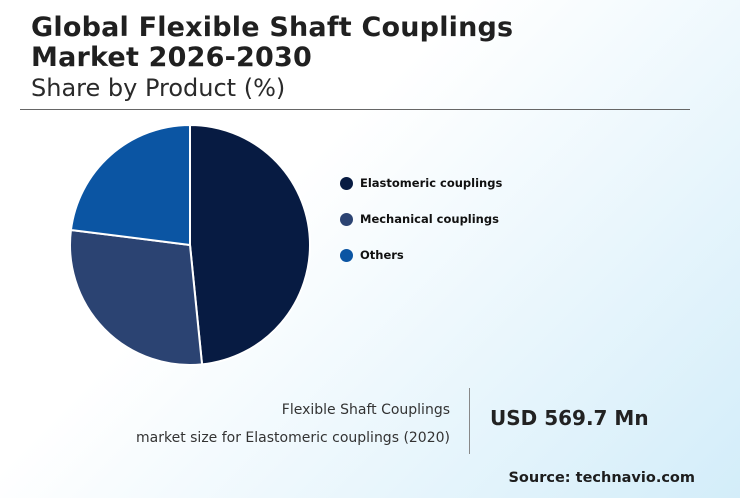 The height and width of the screenshot is (498, 740). What do you see at coordinates (431, 183) in the screenshot?
I see `legend-label: Elastomeric couplings` at bounding box center [431, 183].